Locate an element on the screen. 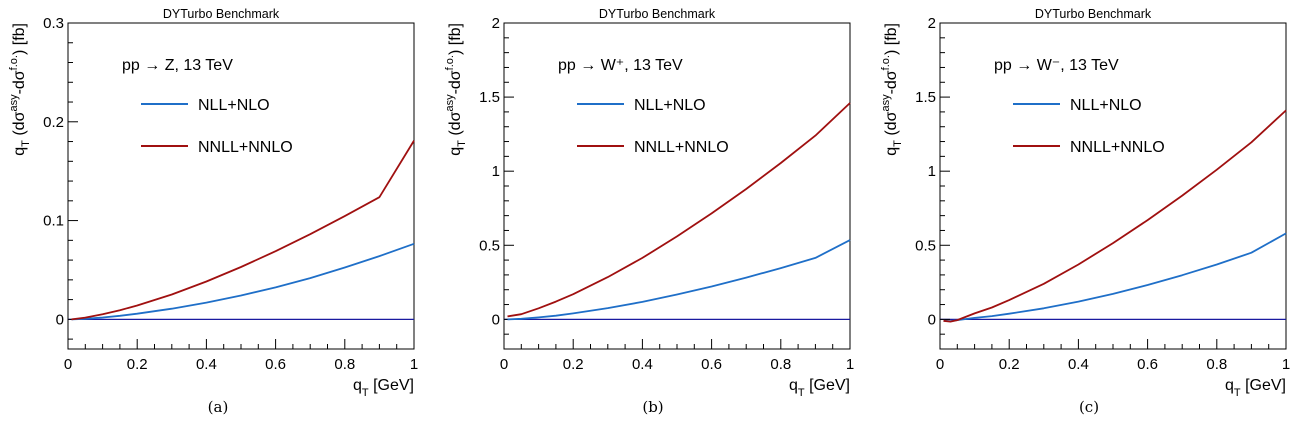 The image size is (1294, 446). y-tick-label: 0.2 is located at coordinates (53, 122).